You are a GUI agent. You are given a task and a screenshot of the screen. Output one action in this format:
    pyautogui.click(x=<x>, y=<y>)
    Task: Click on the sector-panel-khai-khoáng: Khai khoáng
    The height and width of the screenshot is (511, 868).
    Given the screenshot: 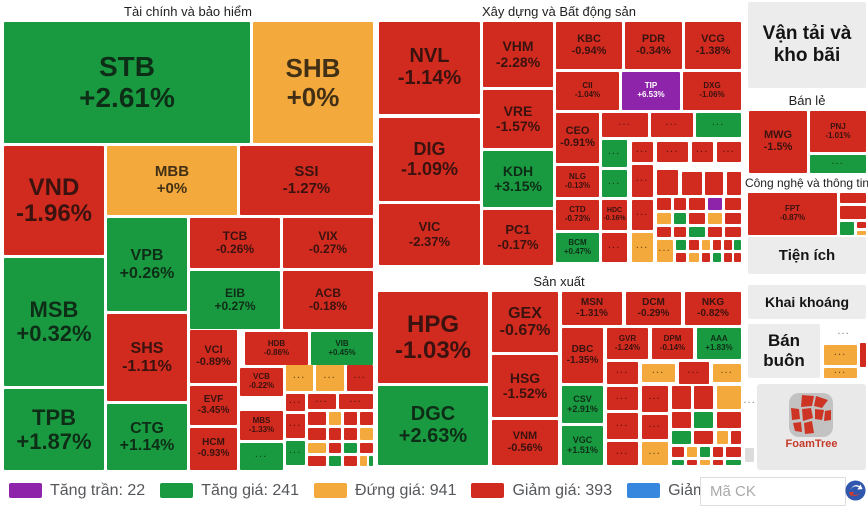 What is the action you would take?
    pyautogui.click(x=807, y=302)
    